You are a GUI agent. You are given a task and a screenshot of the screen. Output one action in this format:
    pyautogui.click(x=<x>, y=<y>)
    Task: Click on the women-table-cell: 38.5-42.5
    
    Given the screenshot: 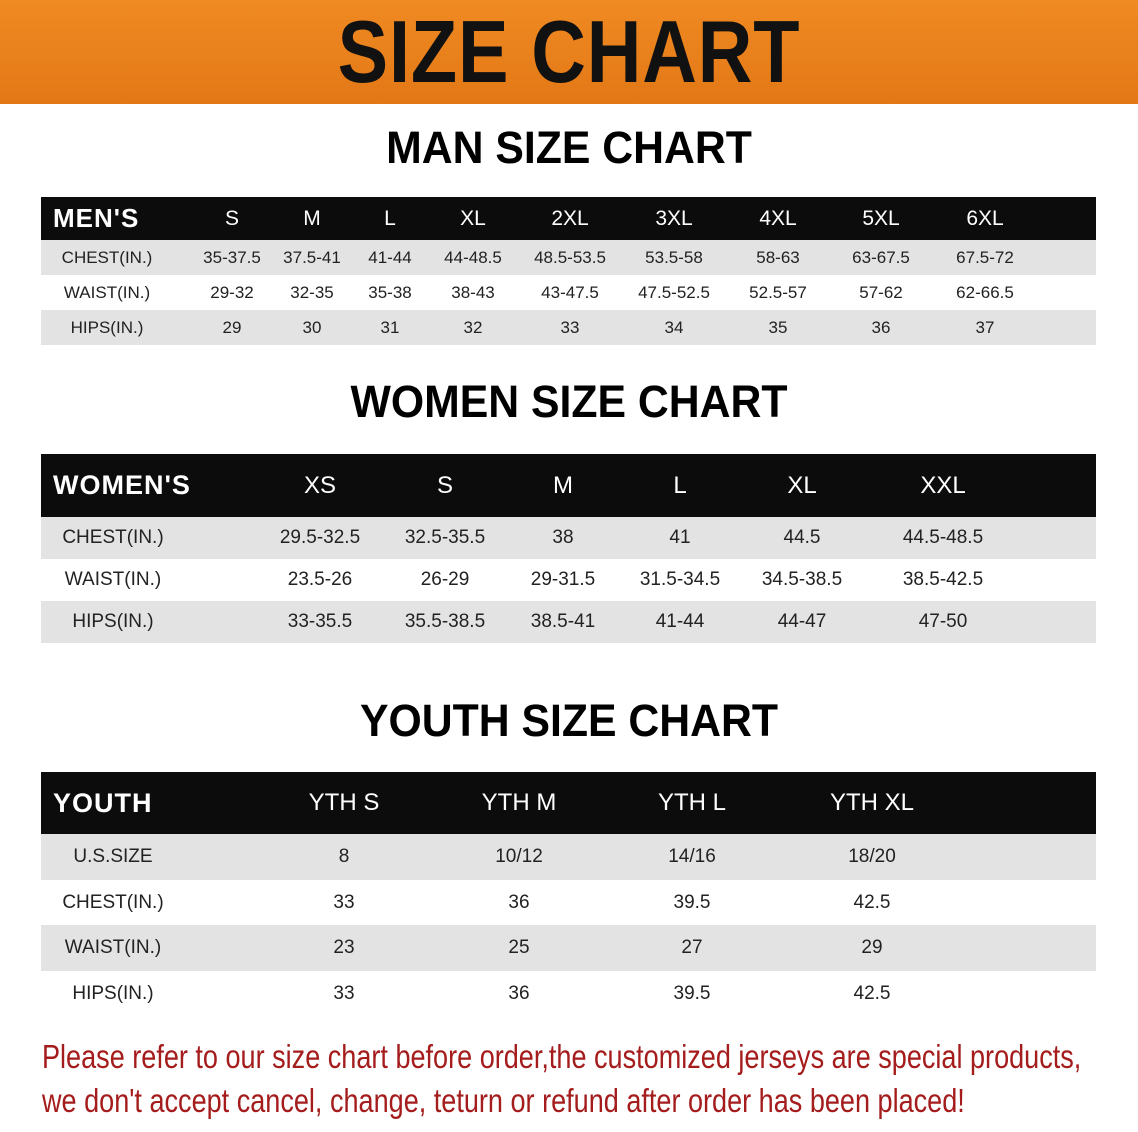 What is the action you would take?
    pyautogui.click(x=943, y=579)
    